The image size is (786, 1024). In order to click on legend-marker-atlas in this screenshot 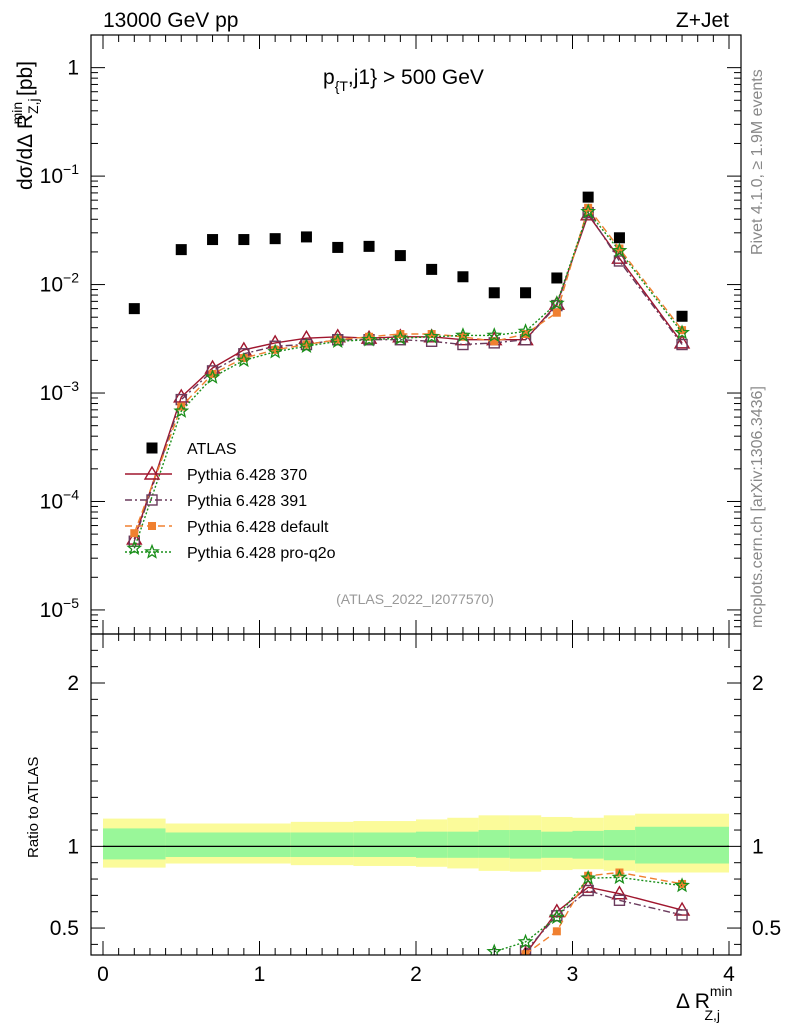, I will do `click(152, 448)`.